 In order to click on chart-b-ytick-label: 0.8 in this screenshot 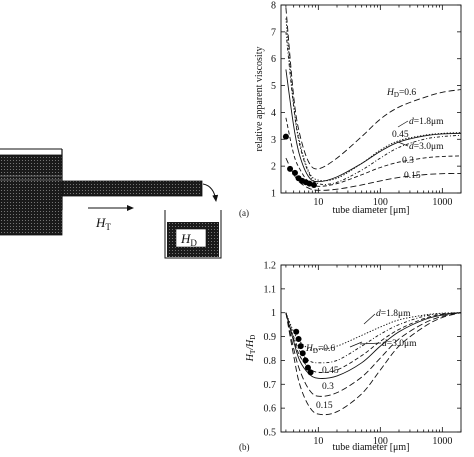, I will do `click(270, 361)`.